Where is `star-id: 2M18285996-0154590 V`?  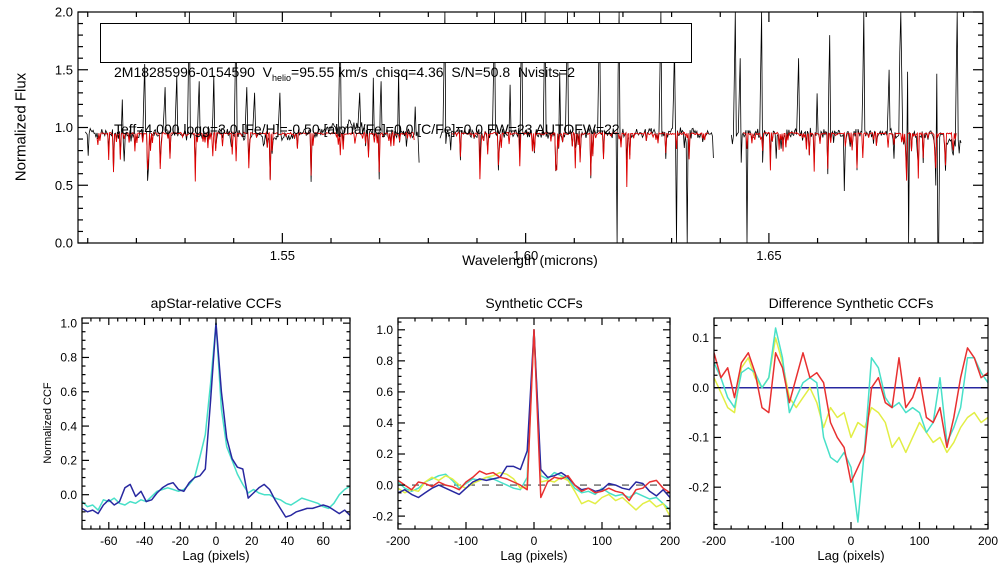 star-id: 2M18285996-0154590 V is located at coordinates (193, 72).